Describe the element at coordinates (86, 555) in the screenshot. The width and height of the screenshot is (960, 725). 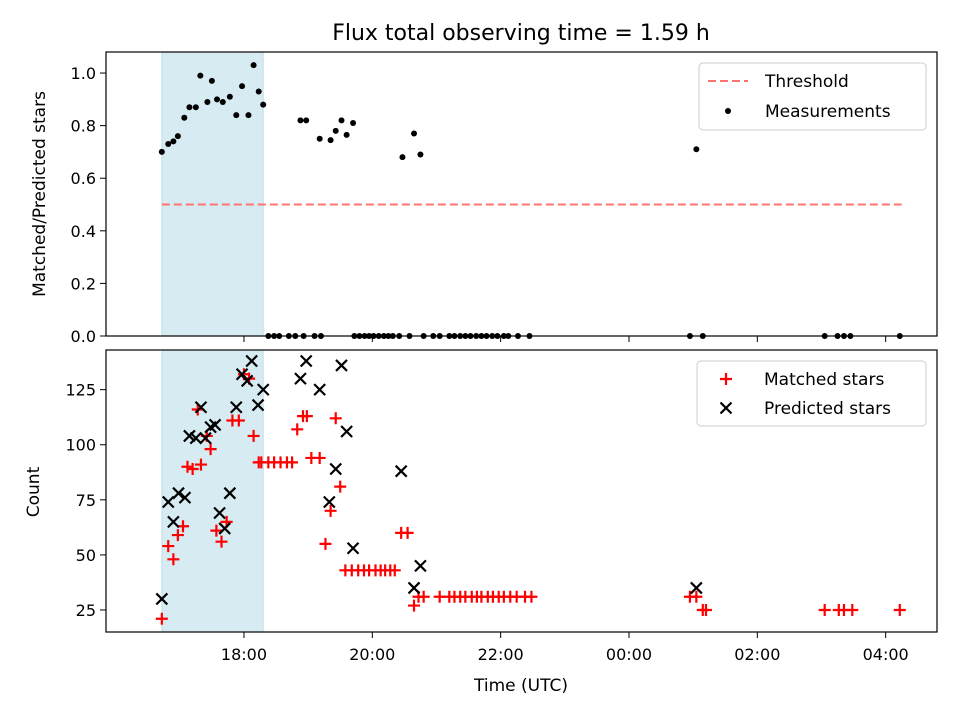
I see `y-tick-label: 50` at that location.